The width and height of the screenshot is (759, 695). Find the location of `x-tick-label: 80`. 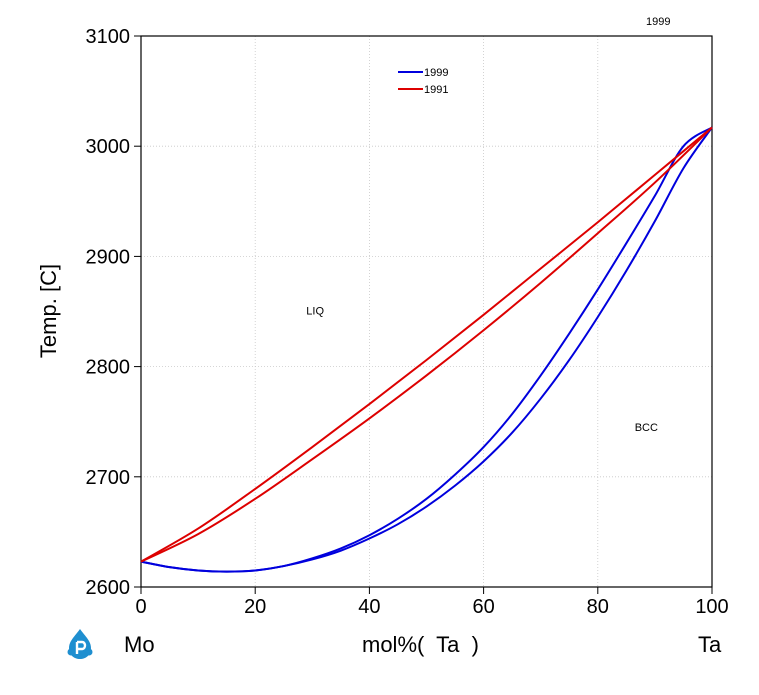

x-tick-label: 80 is located at coordinates (598, 607).